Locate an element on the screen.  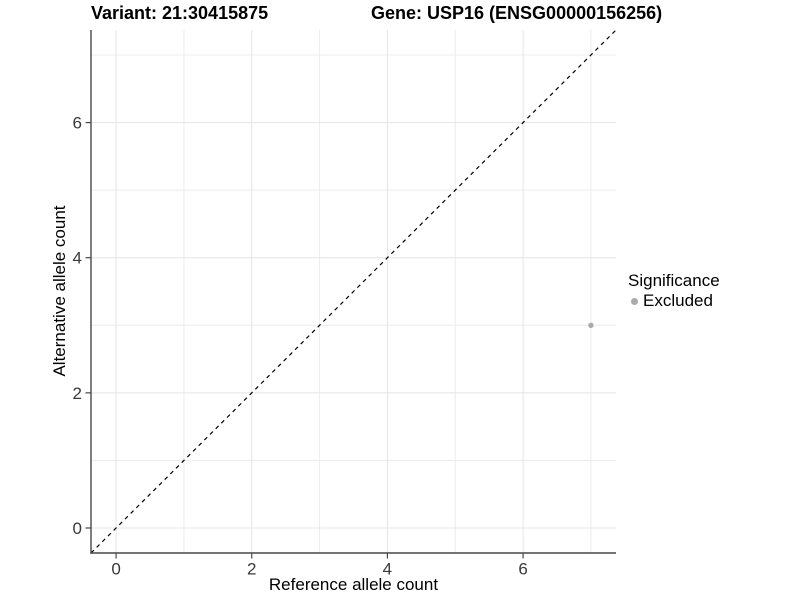
y-tick-label: 0 is located at coordinates (77, 528).